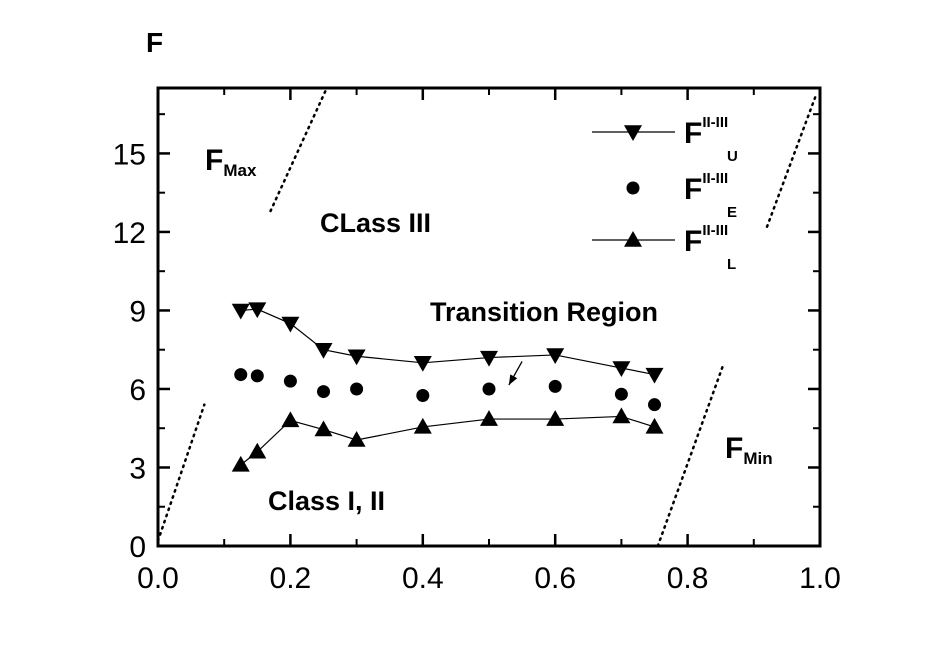 Image resolution: width=945 pixels, height=653 pixels. I want to click on y-axis-label: F, so click(154, 42).